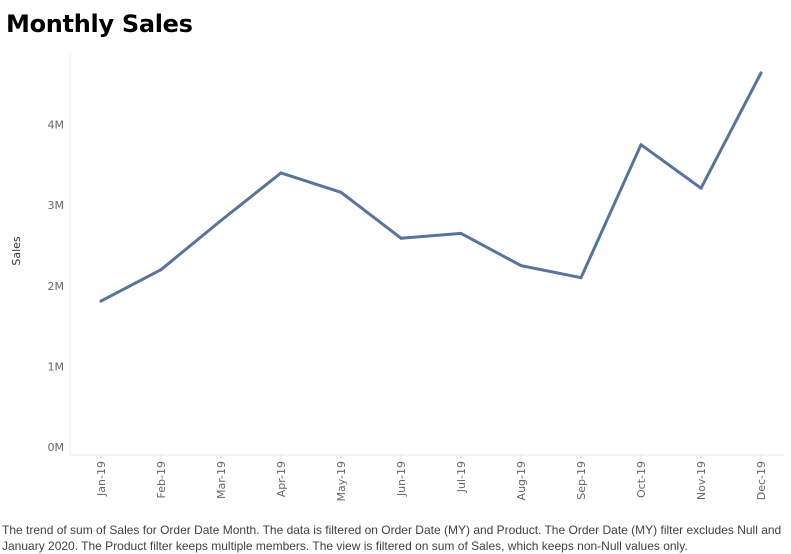 This screenshot has height=554, width=791. I want to click on y-tick-label: 2M, so click(56, 286).